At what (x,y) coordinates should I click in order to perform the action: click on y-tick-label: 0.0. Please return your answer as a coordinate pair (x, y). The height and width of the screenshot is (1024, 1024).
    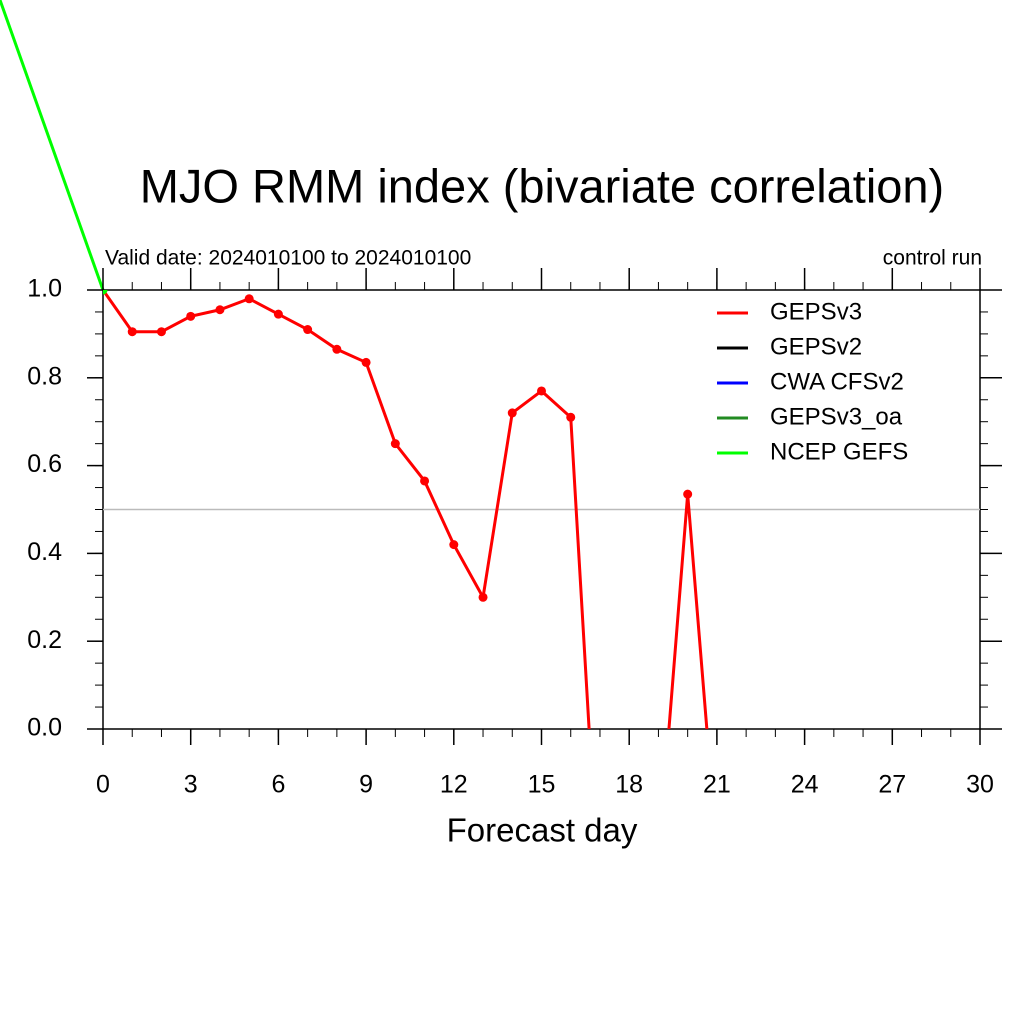
    Looking at the image, I should click on (44, 728).